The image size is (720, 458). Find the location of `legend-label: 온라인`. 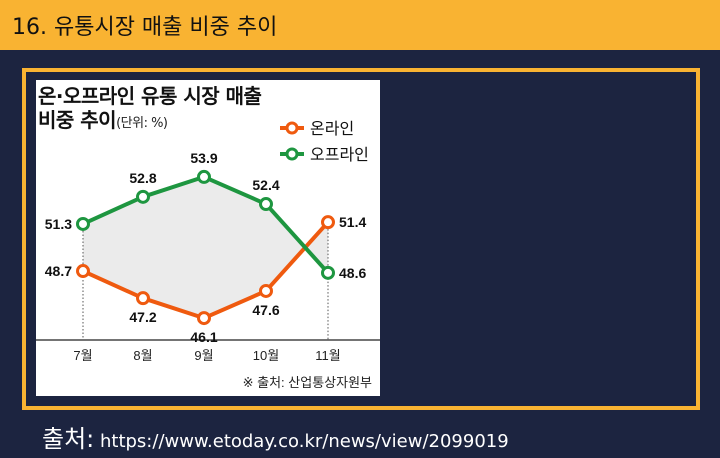

legend-label: 온라인 is located at coordinates (332, 129).